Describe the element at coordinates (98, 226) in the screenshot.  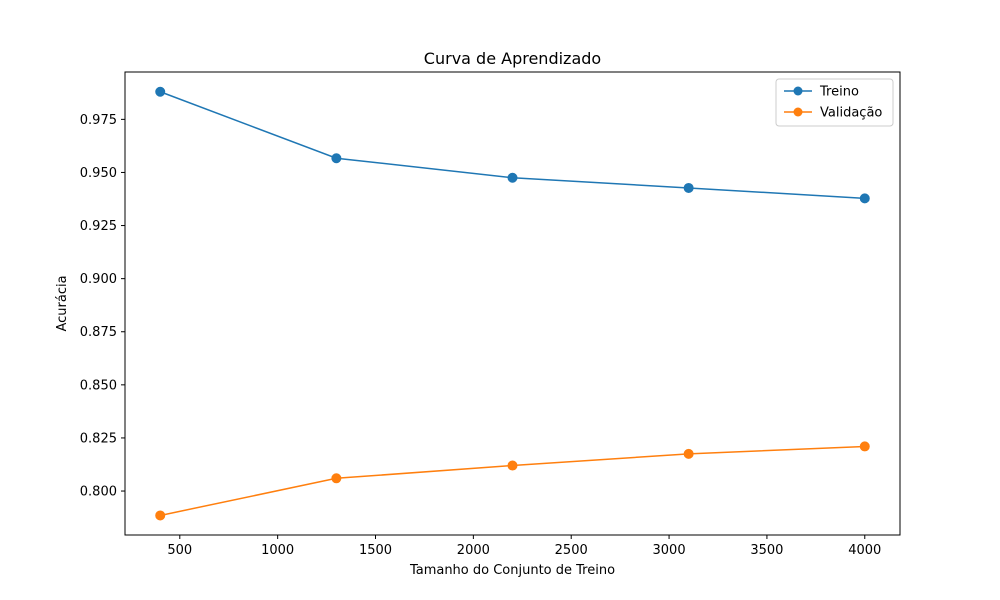
I see `y-tick-label: 0.925` at that location.